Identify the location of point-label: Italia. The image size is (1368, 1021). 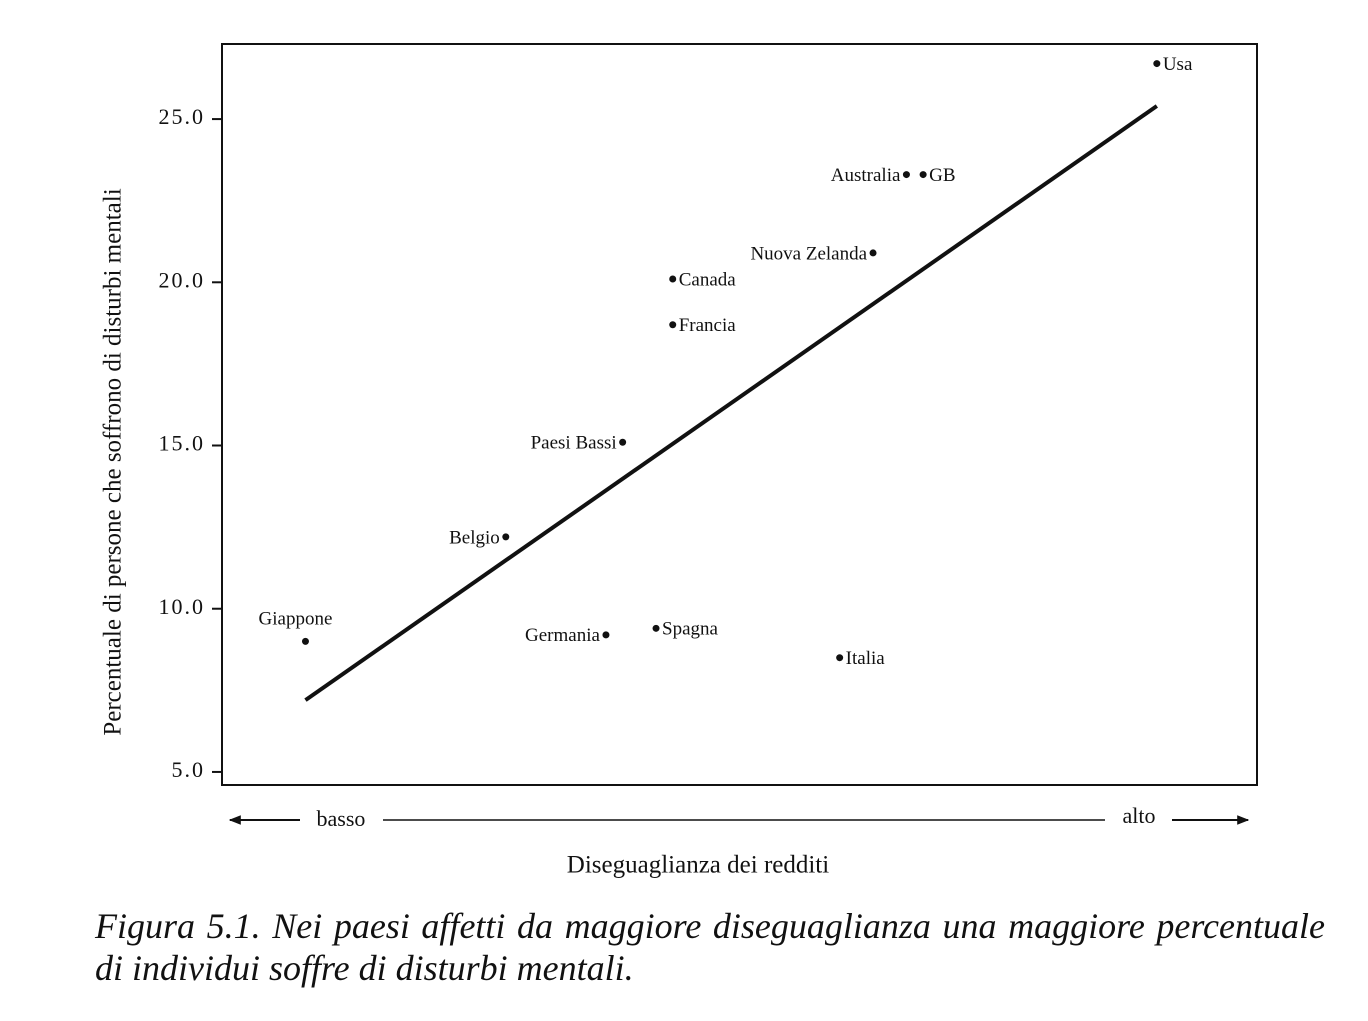
(866, 658).